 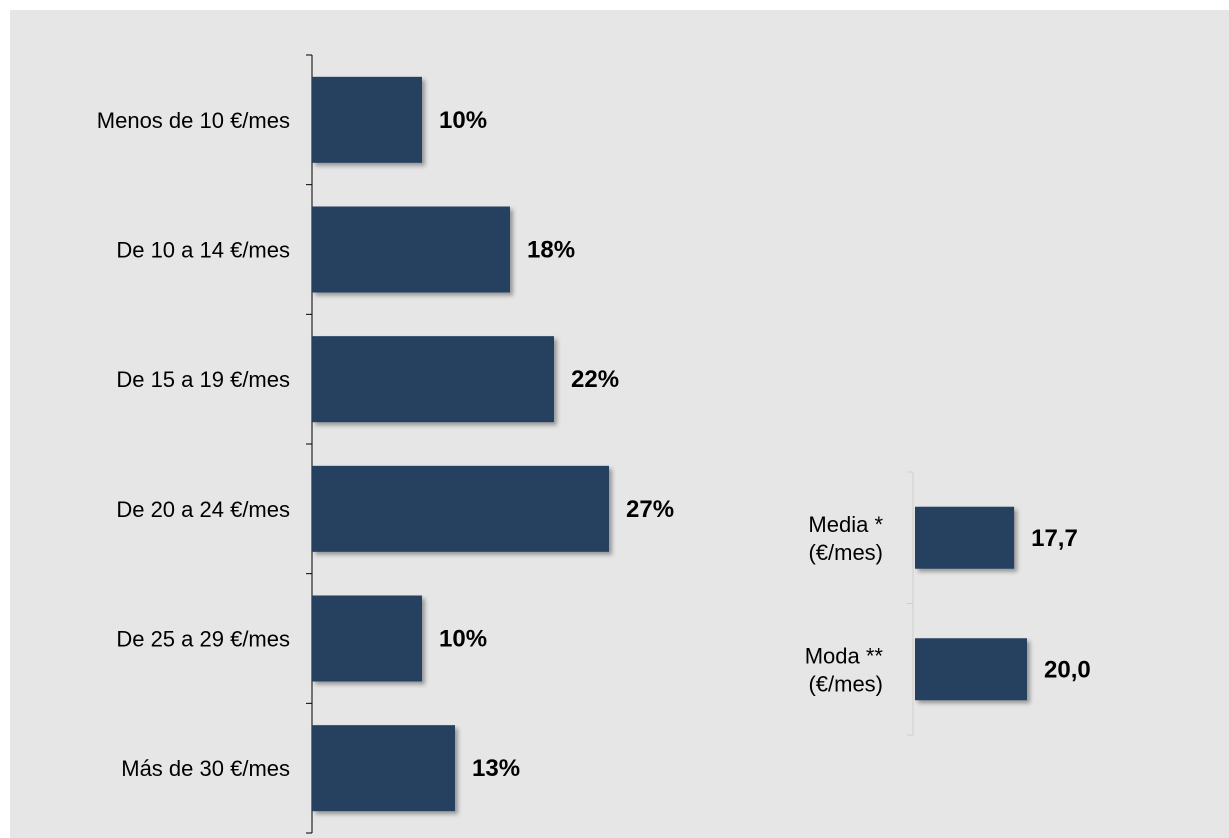 I want to click on value-label: 13%, so click(x=496, y=768).